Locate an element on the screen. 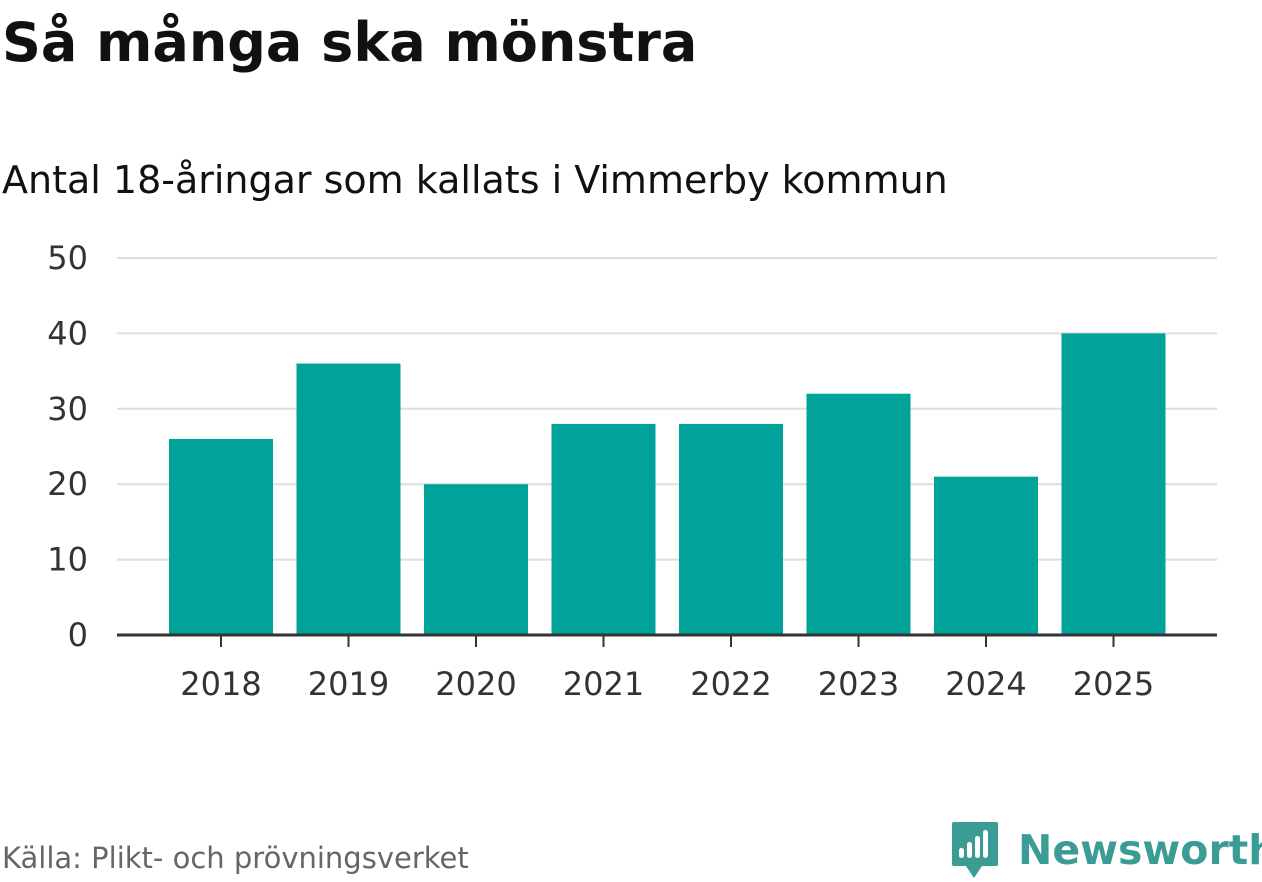 This screenshot has width=1262, height=882. bar-2020 is located at coordinates (476, 559).